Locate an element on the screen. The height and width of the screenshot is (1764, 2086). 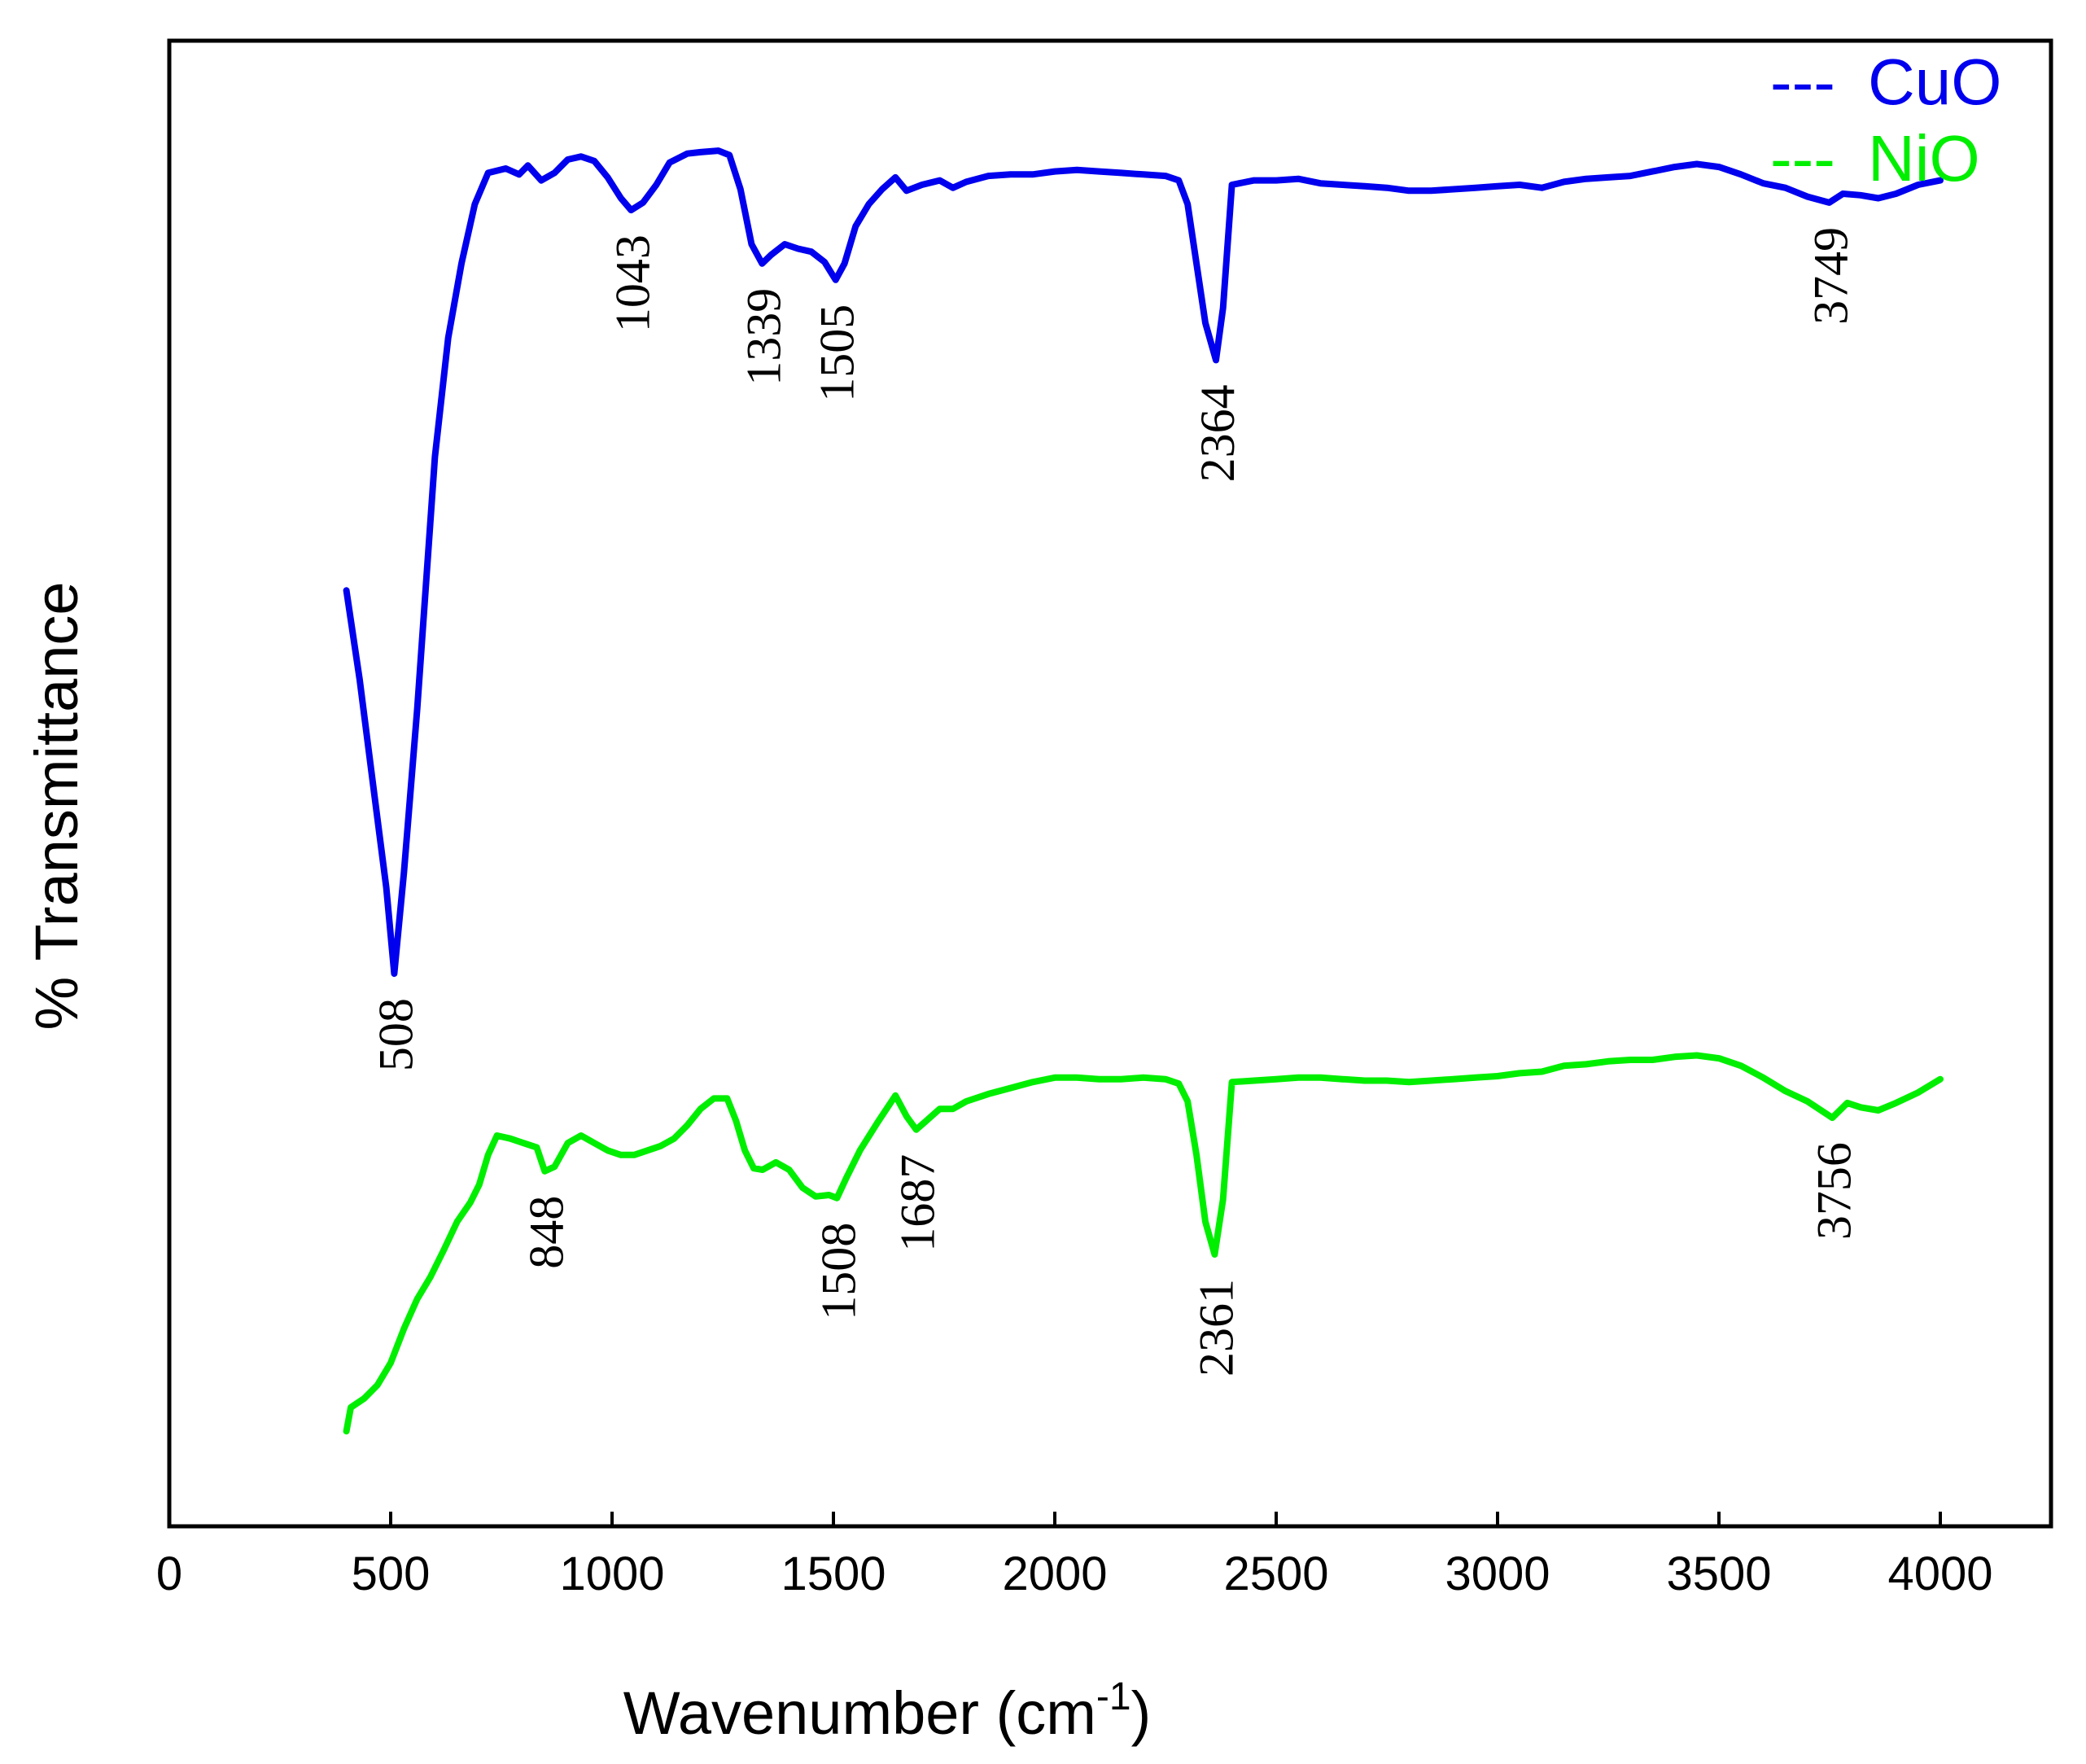
x-tick-label-500: 500 is located at coordinates (391, 1573).